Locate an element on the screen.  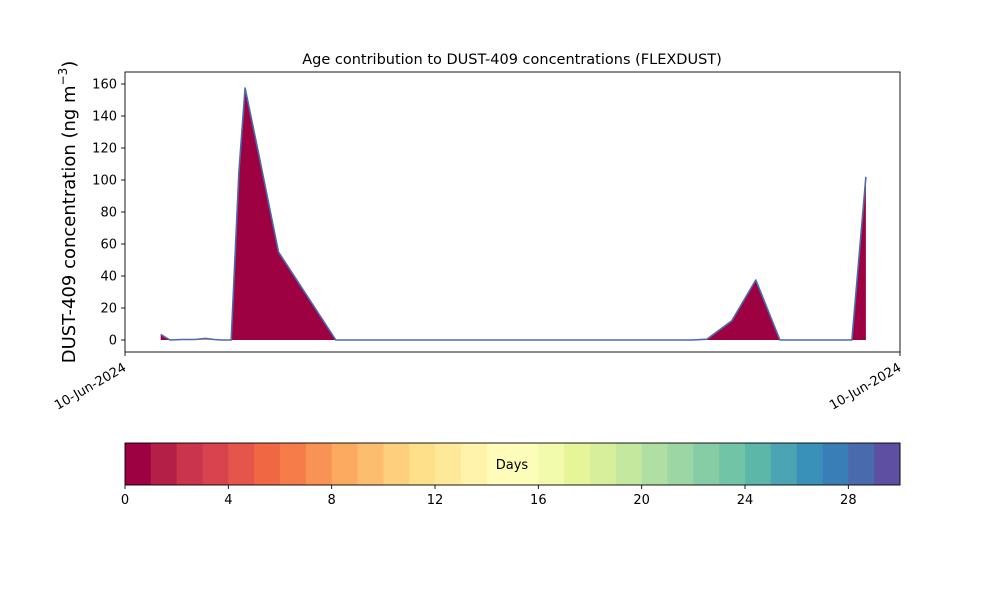
colorbar-tick-label: 12 is located at coordinates (435, 500).